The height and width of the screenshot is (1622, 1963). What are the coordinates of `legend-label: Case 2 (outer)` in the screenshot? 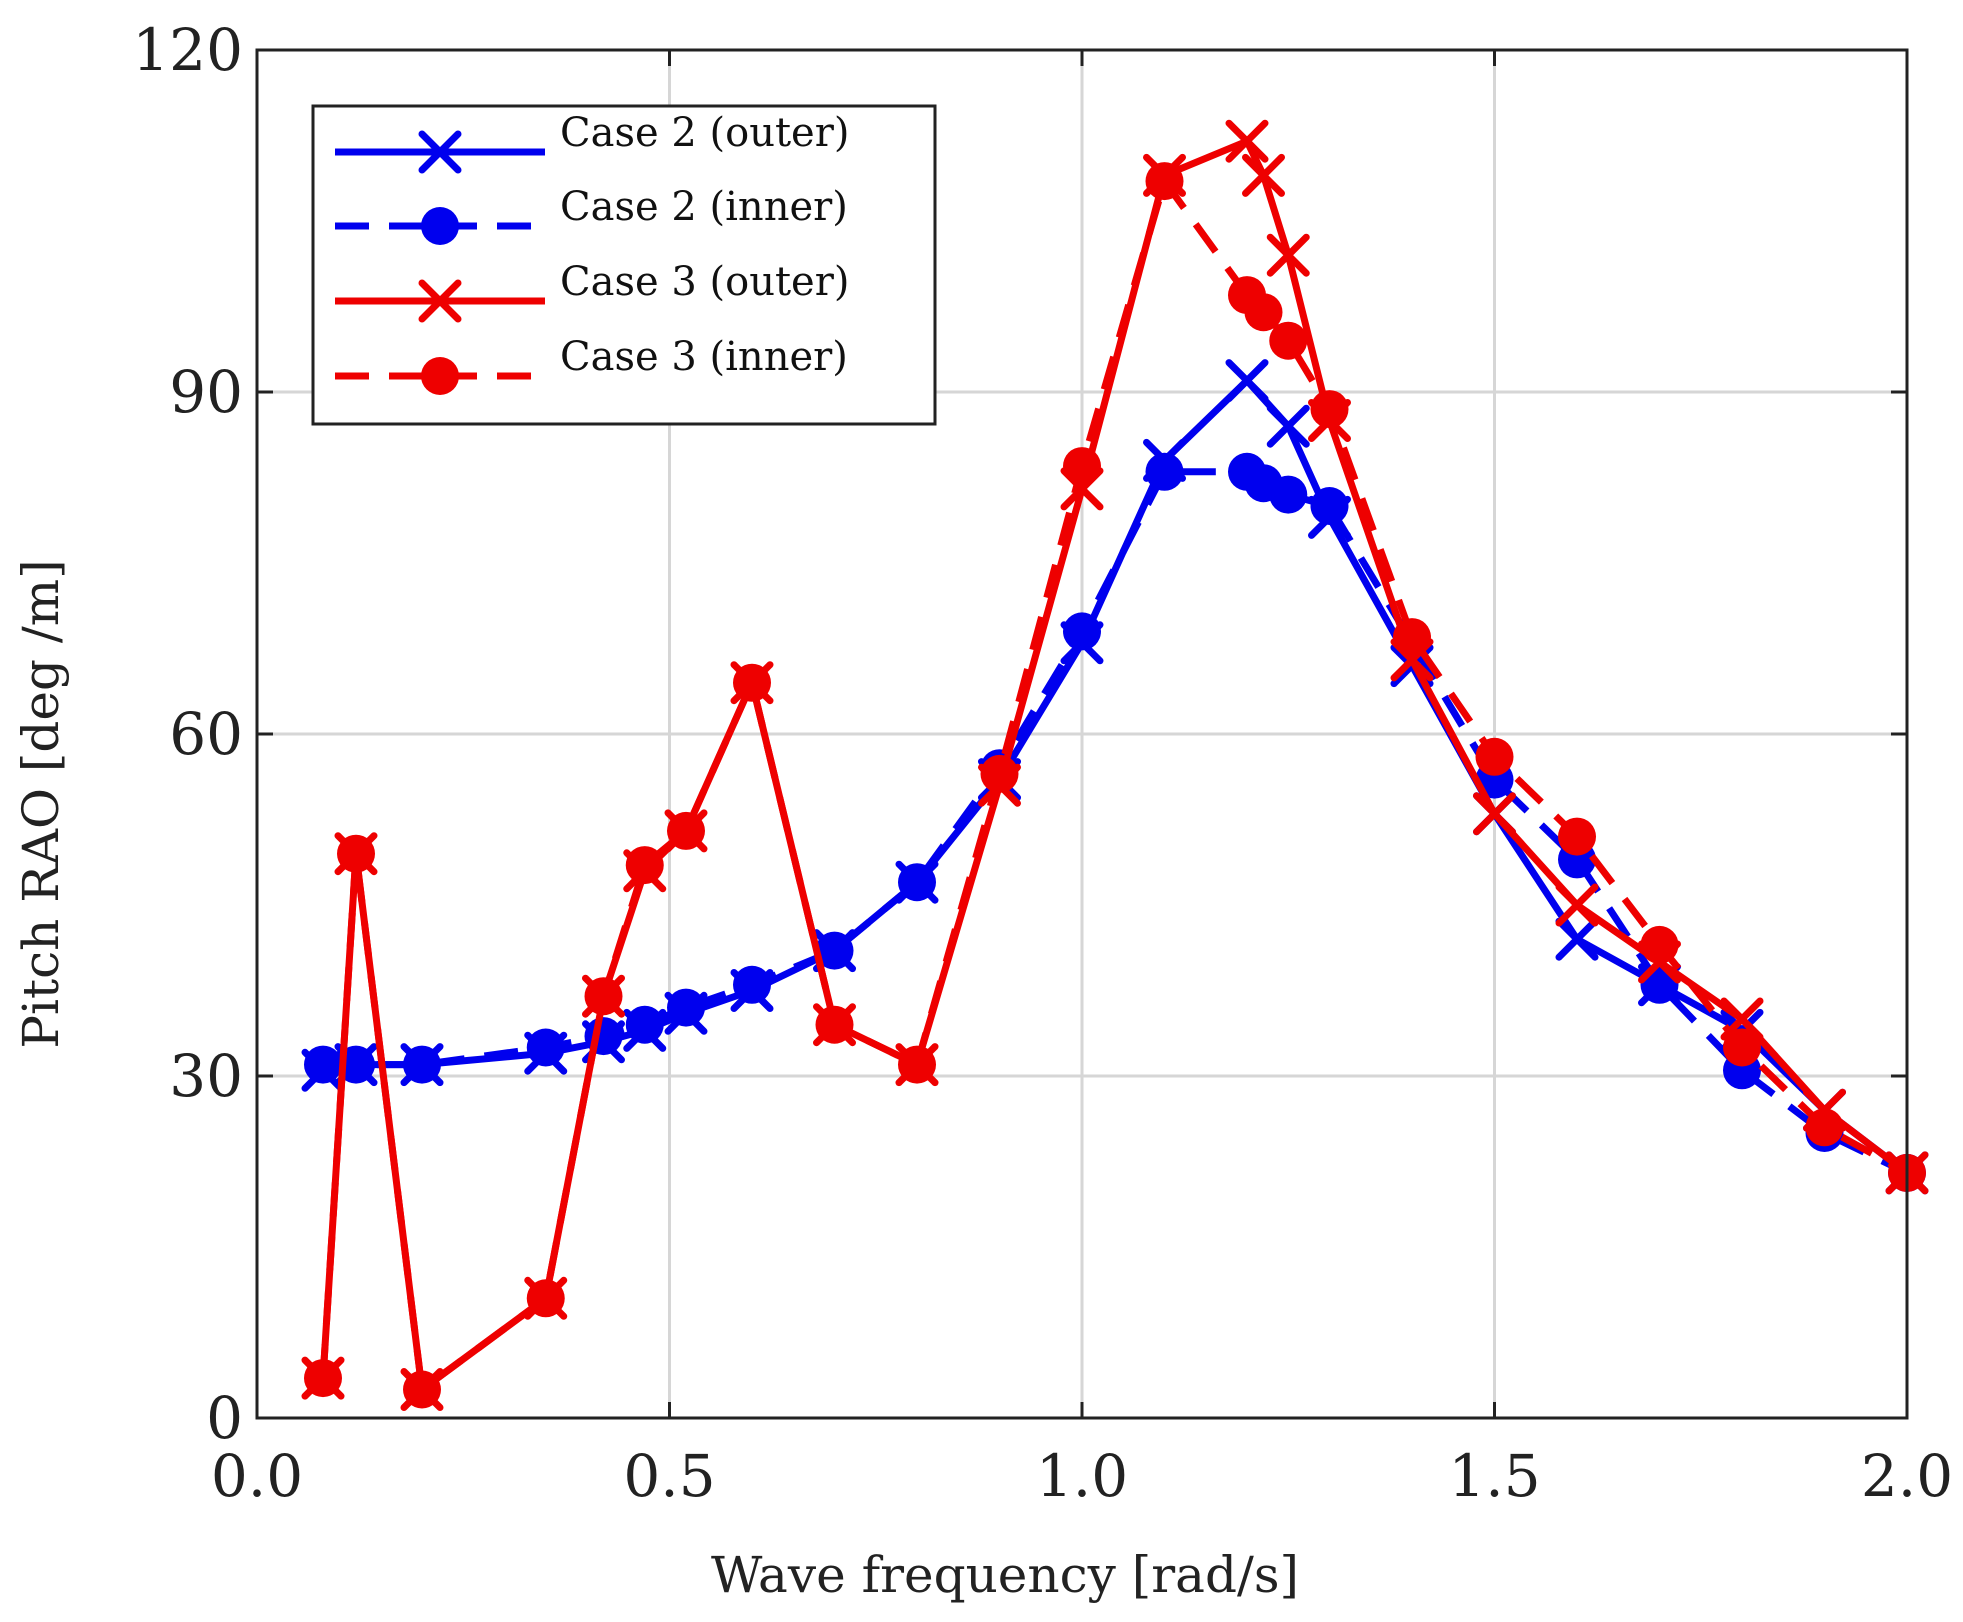 It's located at (704, 133).